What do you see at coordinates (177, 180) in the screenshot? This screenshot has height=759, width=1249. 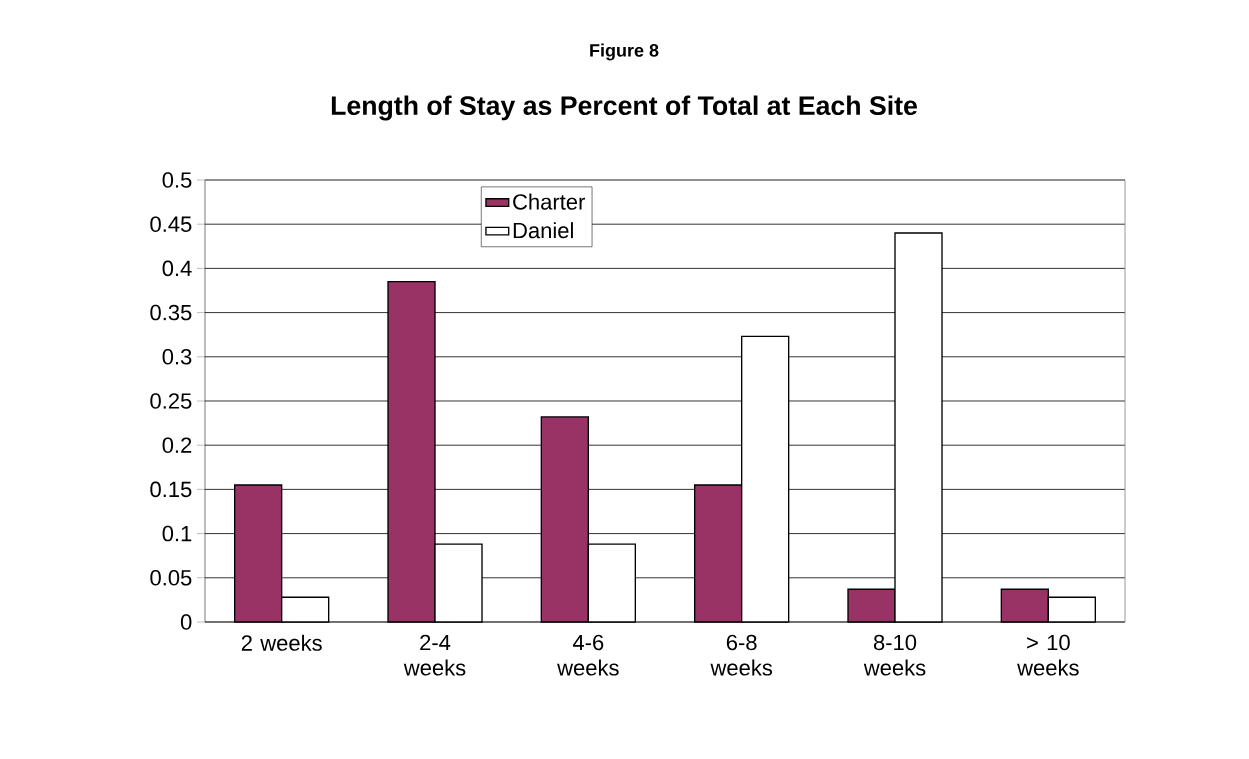 I see `y-tick-label: 0.5` at bounding box center [177, 180].